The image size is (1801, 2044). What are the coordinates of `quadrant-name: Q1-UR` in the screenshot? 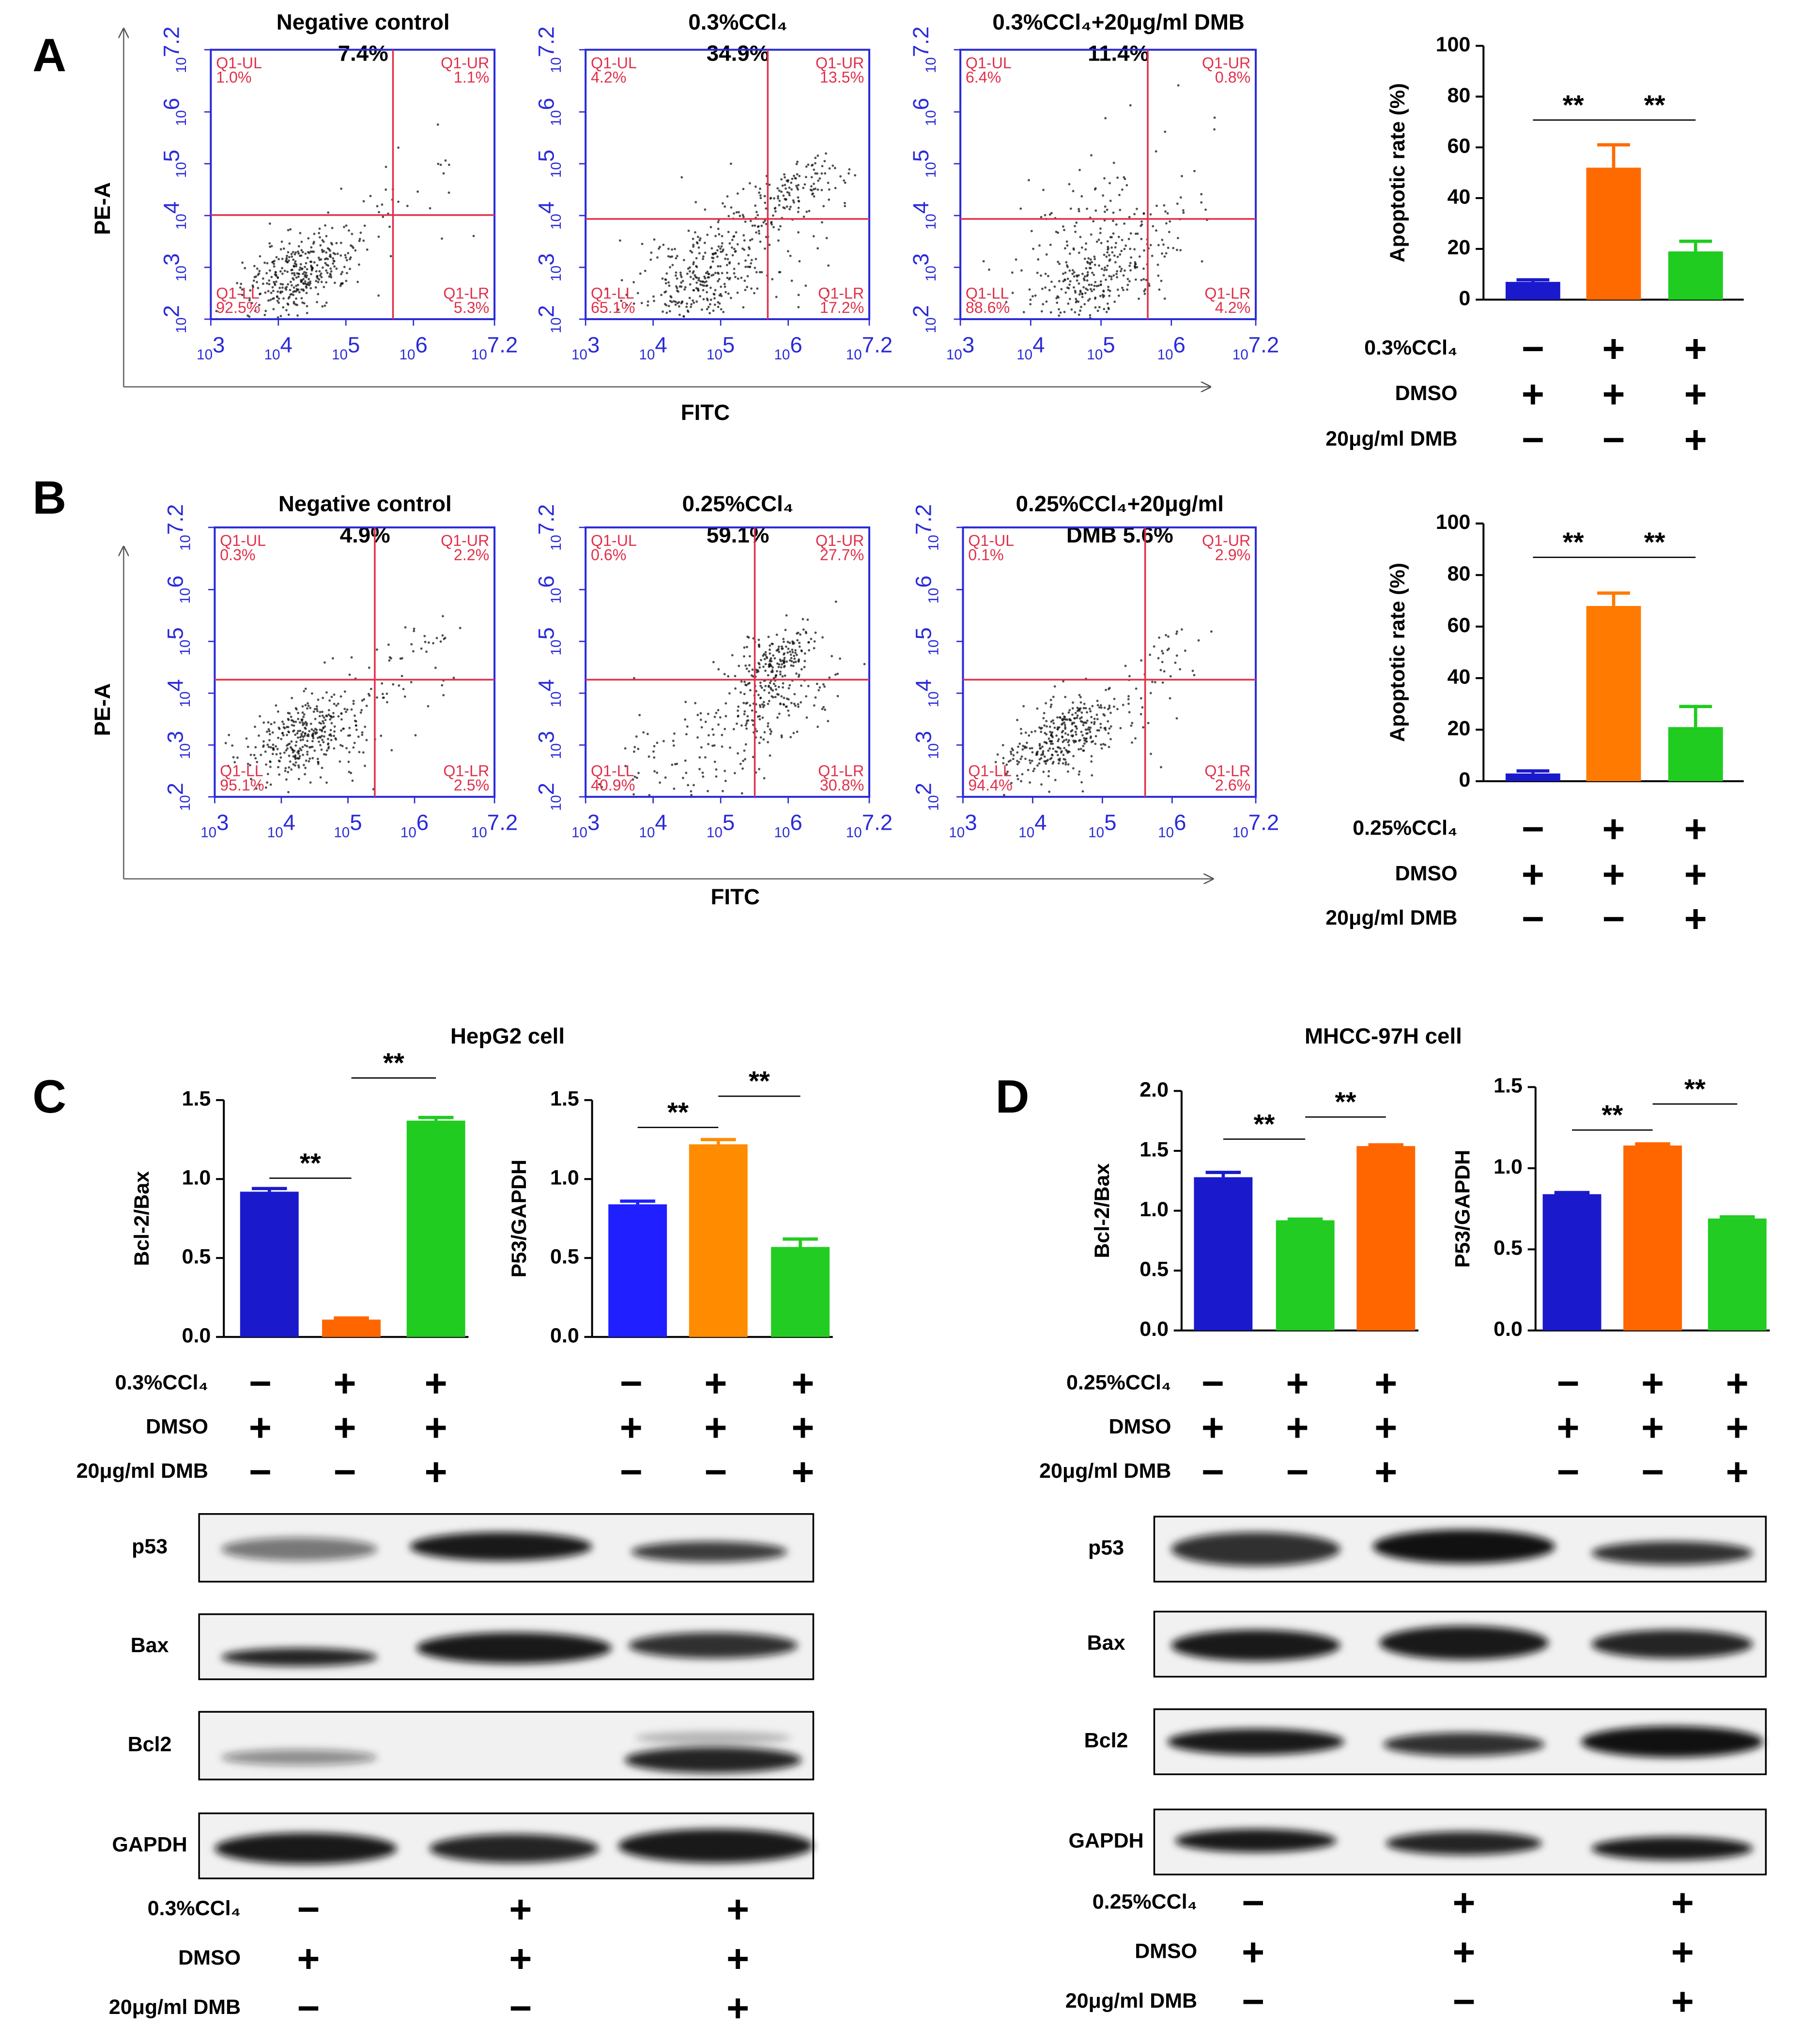 It's located at (1226, 540).